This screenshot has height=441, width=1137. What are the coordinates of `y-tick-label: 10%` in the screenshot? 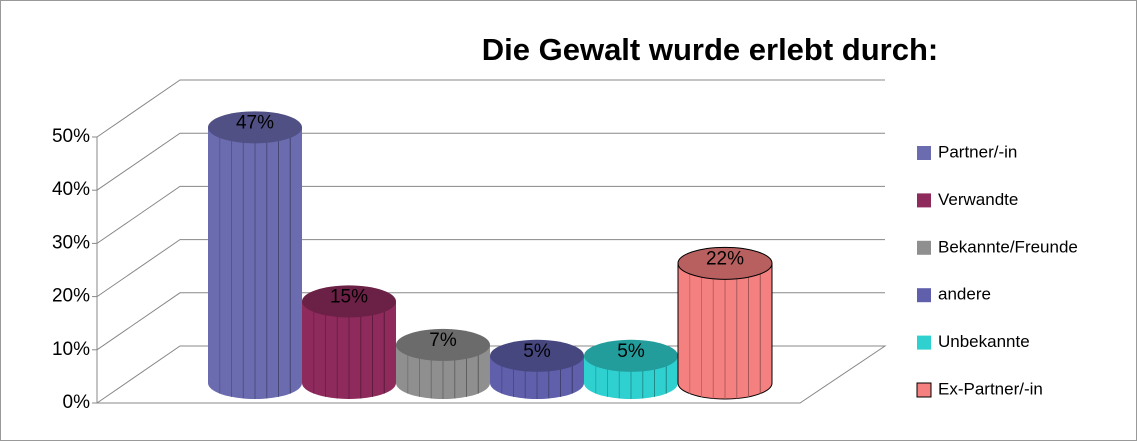 It's located at (71, 349).